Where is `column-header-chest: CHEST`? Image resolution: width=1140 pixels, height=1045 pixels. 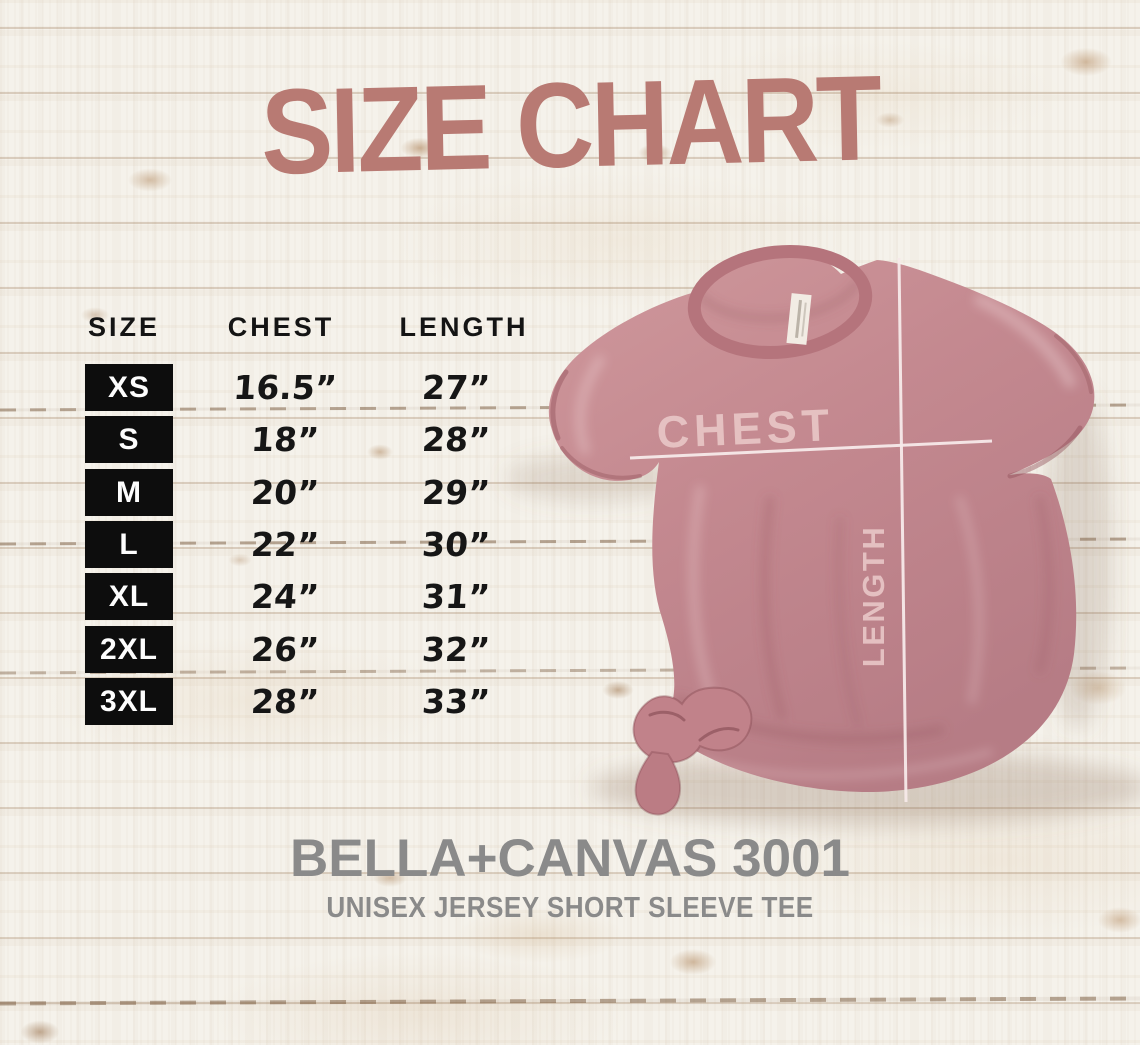 column-header-chest: CHEST is located at coordinates (281, 327).